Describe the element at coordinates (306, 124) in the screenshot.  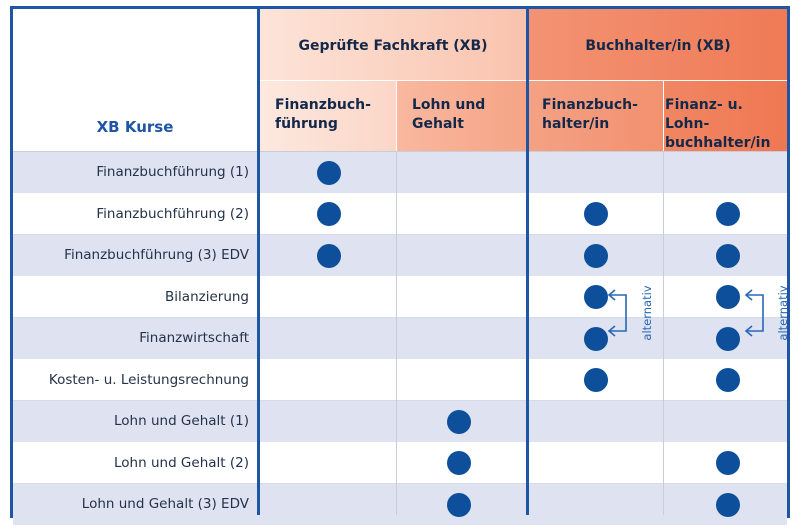
I see `column-title-line: führung` at that location.